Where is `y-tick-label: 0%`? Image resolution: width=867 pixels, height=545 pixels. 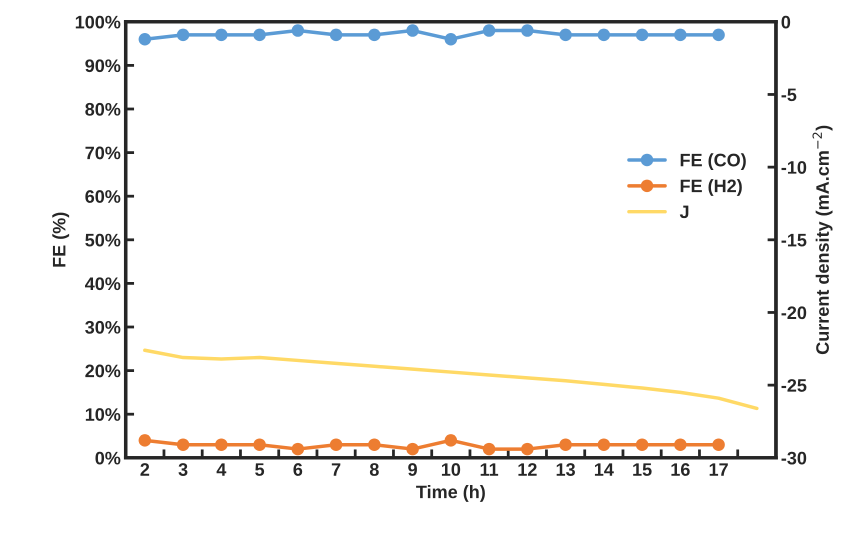
y-tick-label: 0% is located at coordinates (107, 458).